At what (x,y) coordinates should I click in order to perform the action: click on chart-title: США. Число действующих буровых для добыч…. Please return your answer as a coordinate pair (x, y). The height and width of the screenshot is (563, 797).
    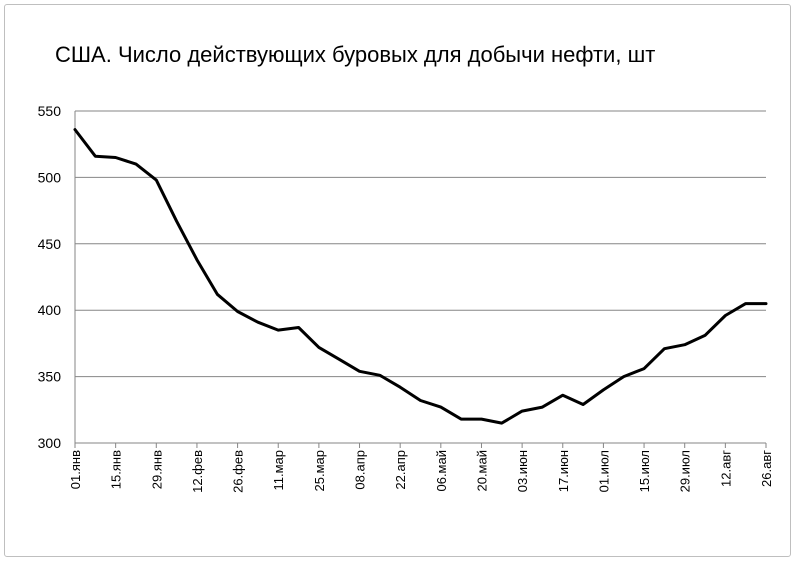
    Looking at the image, I should click on (355, 54).